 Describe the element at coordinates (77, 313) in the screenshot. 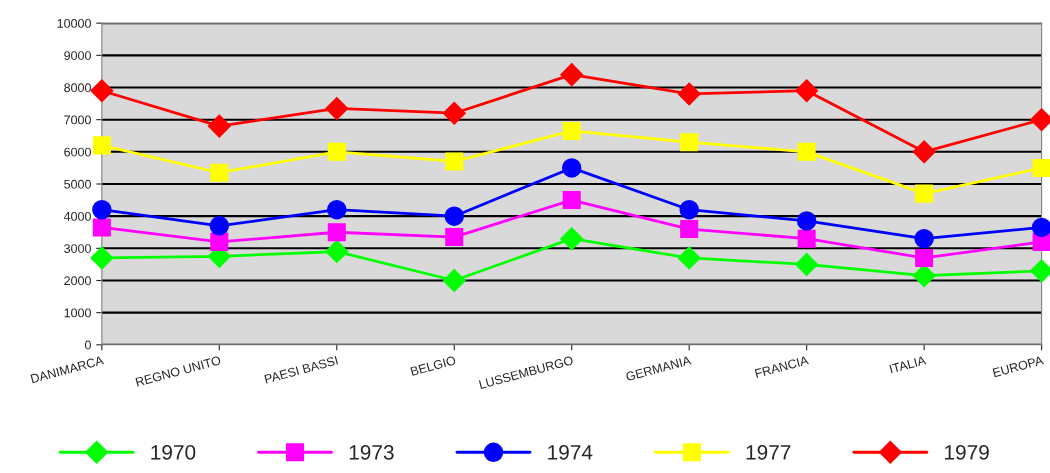

I see `y-tick-label: 1000` at that location.